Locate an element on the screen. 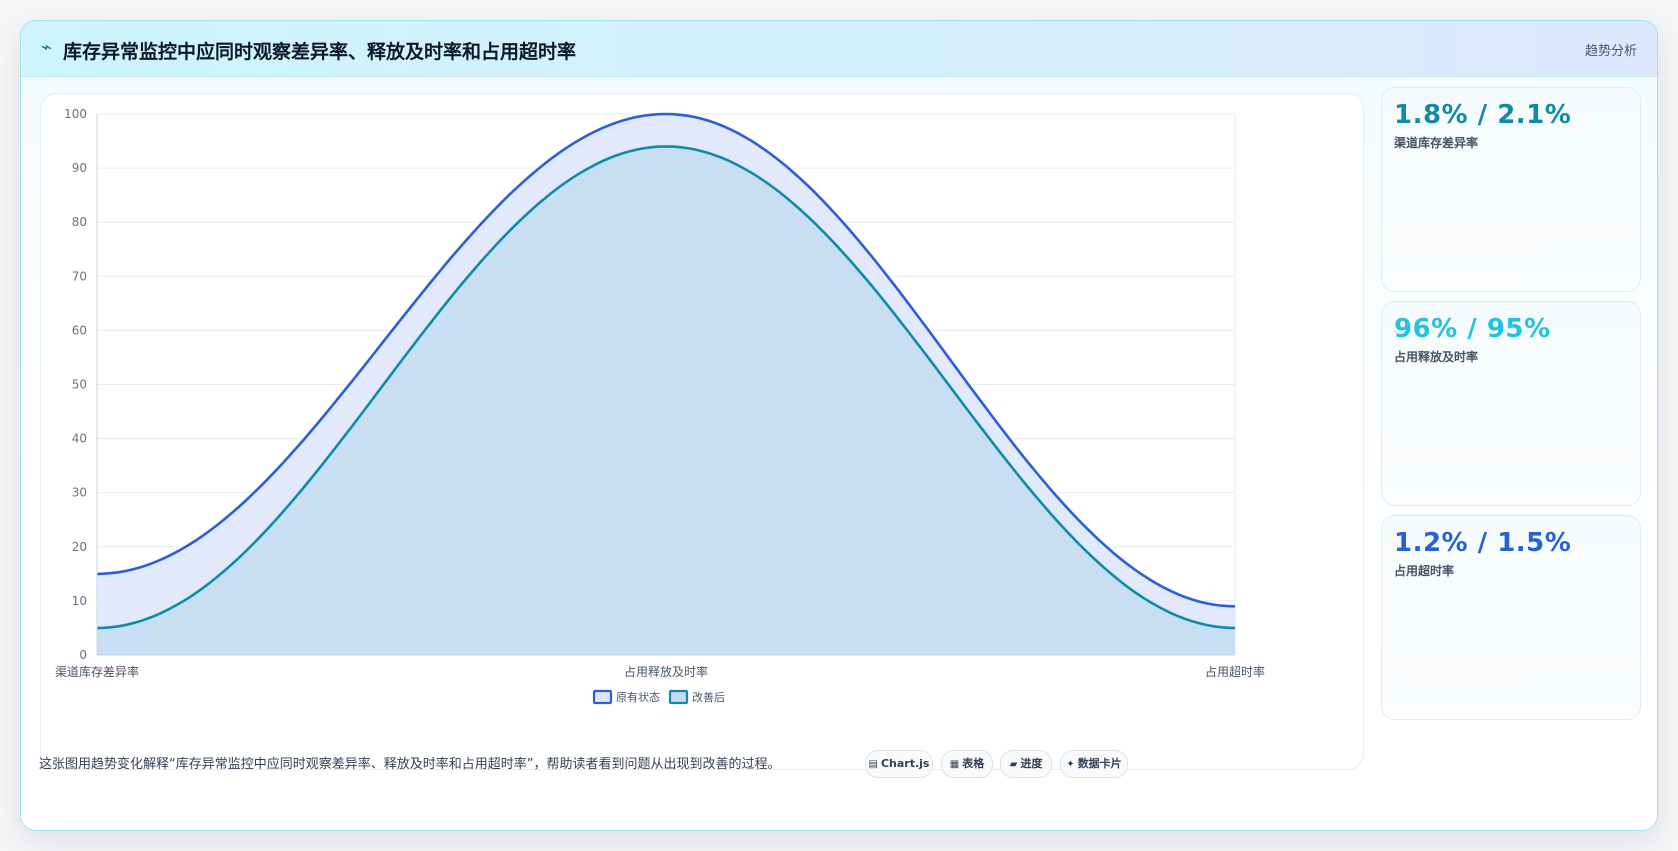  stat-label: 占用超时率 is located at coordinates (1424, 571).